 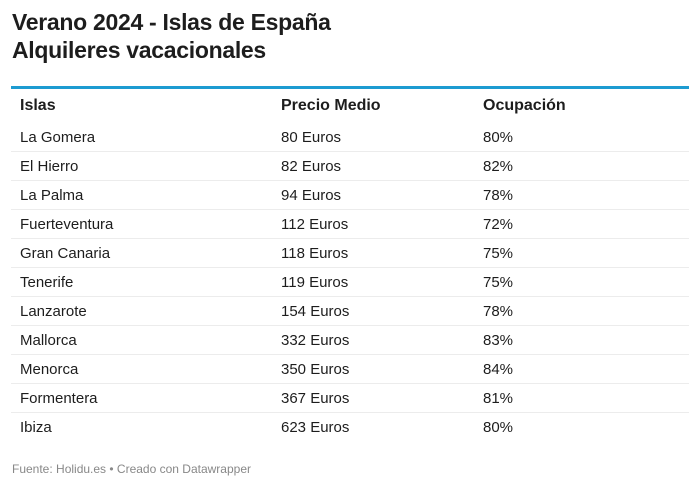 I want to click on price-cell: 119 Euros, so click(x=373, y=282).